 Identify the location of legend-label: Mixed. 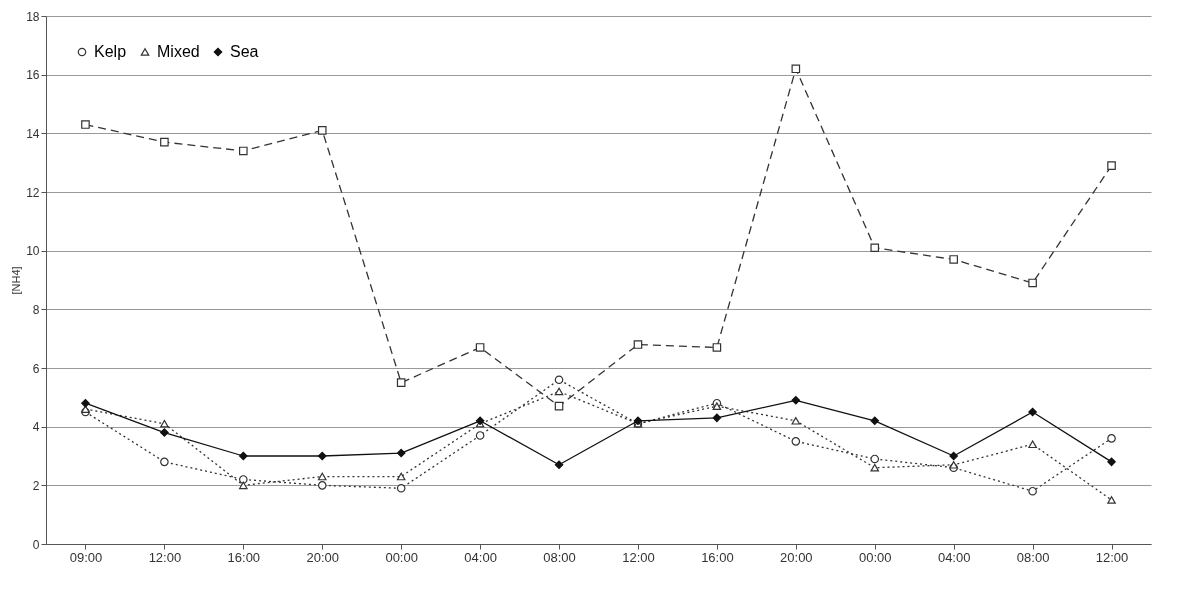
(178, 51).